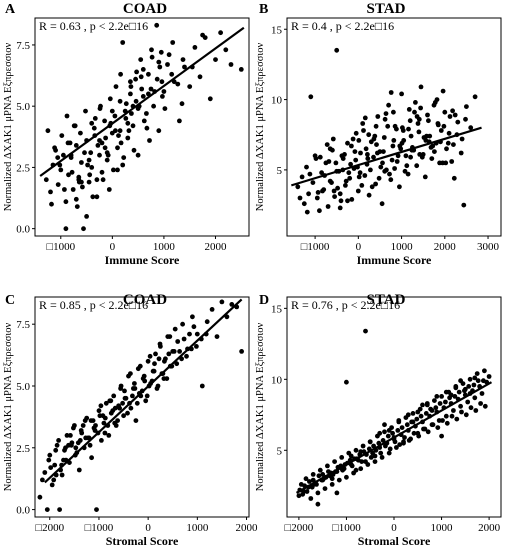  Describe the element at coordinates (23, 230) in the screenshot. I see `y-tick-label: 0.0` at that location.